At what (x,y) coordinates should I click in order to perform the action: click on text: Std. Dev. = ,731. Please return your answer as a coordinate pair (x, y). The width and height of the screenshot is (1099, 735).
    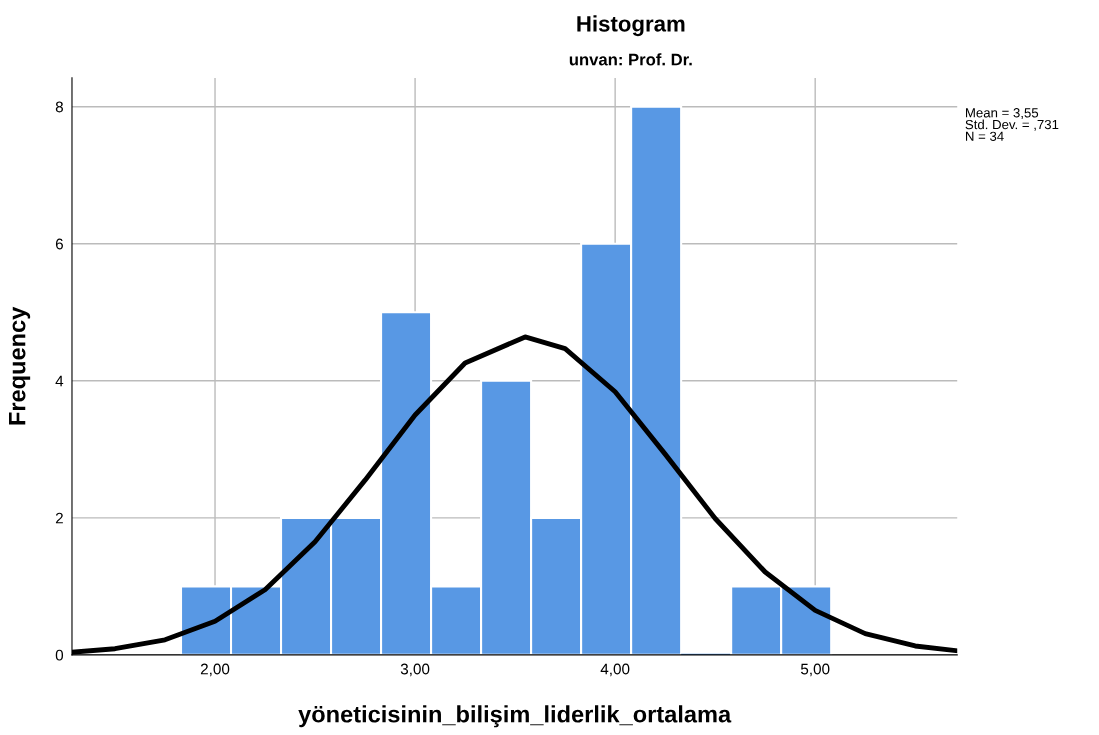
    Looking at the image, I should click on (1012, 125).